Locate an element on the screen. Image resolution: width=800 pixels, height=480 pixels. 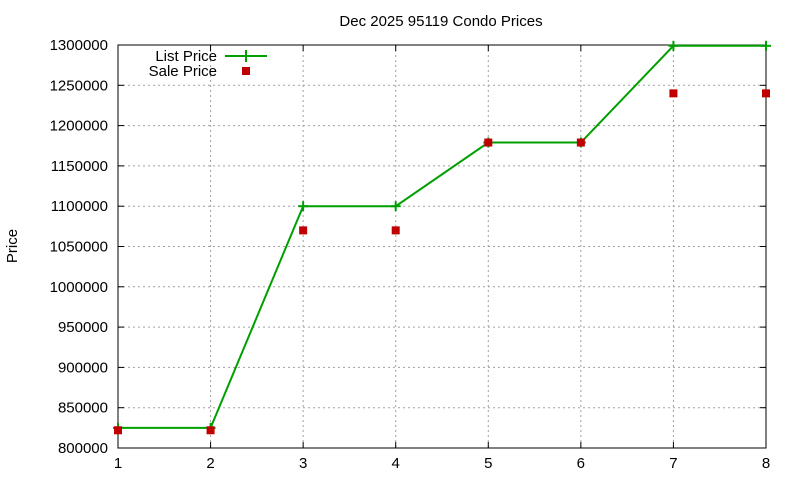
x-tick-label: 5 is located at coordinates (488, 463).